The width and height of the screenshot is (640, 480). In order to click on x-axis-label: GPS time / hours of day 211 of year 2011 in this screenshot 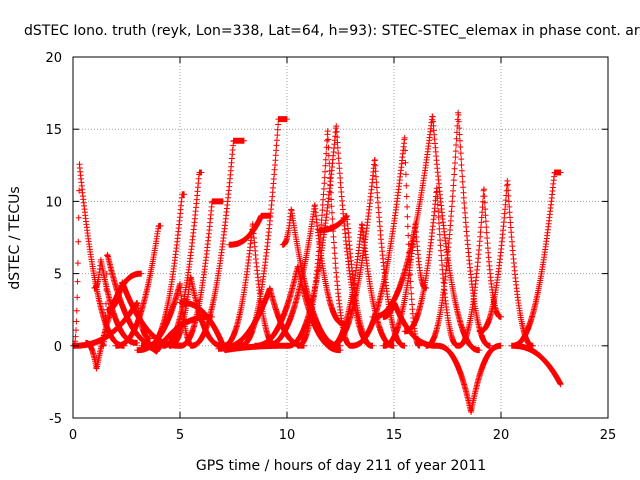, I will do `click(341, 466)`.